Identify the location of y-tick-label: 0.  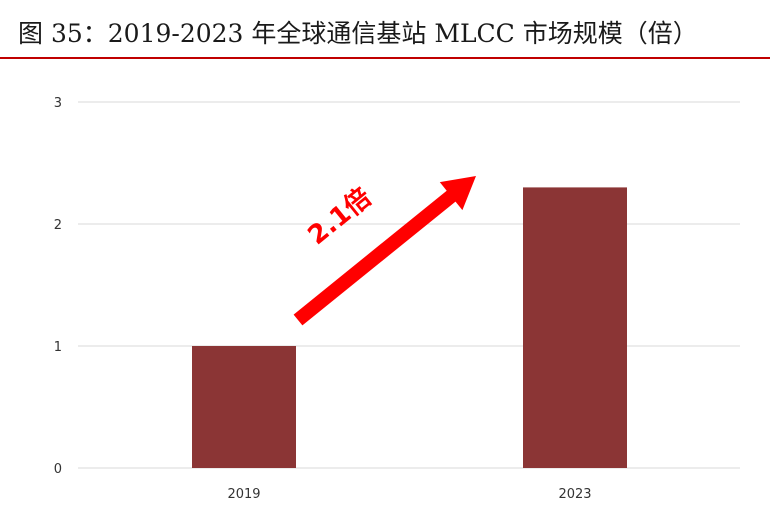
(58, 469).